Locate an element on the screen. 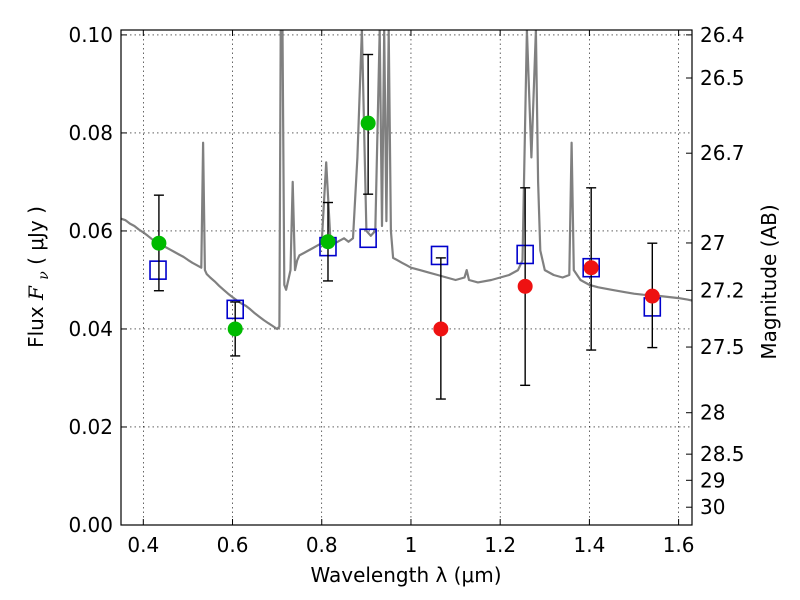 The height and width of the screenshot is (600, 800). y-tick-label: 0.06 is located at coordinates (90, 231).